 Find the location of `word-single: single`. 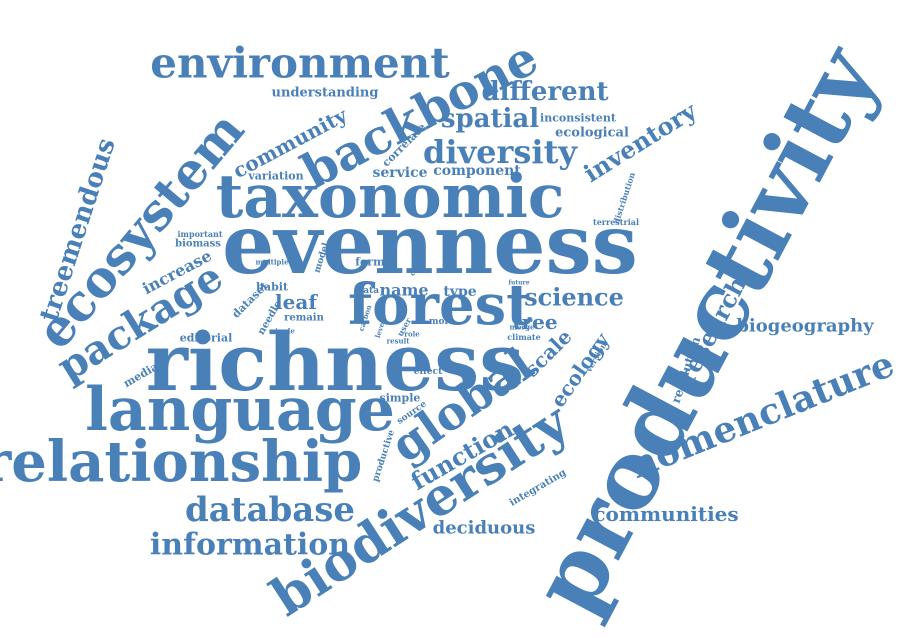

word-single: single is located at coordinates (283, 331).